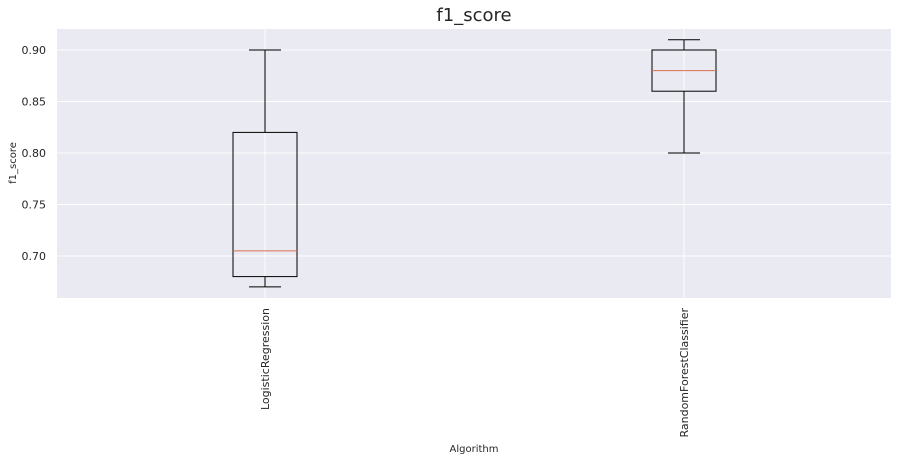  What do you see at coordinates (684, 373) in the screenshot?
I see `x-tick-label: RandomForestClassifier` at bounding box center [684, 373].